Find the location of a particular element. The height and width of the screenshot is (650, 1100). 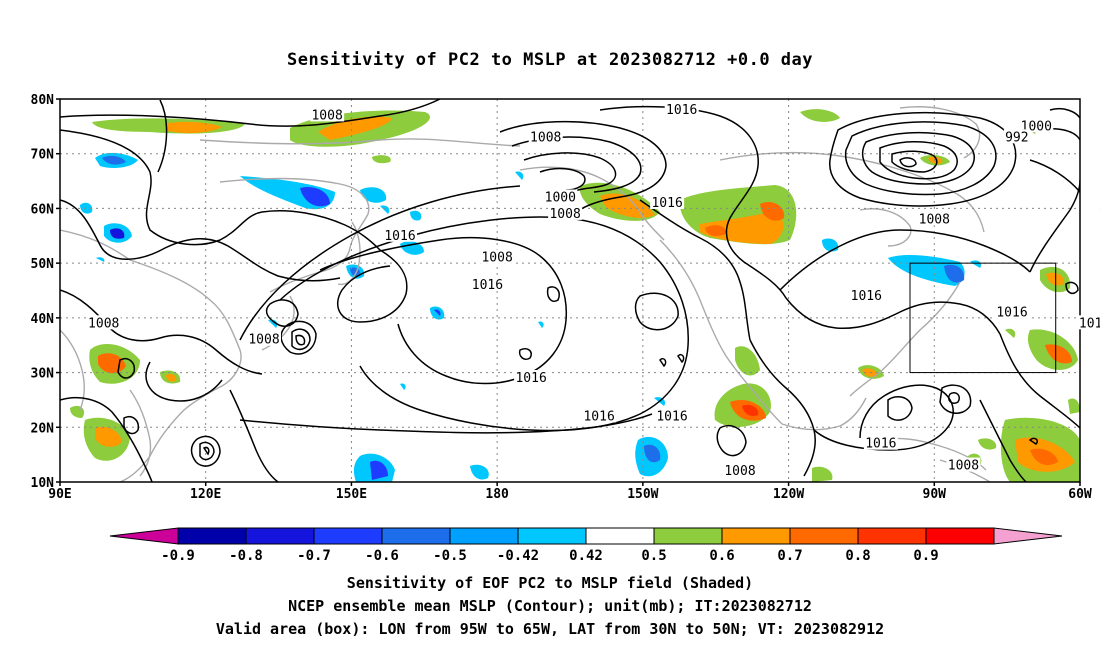

coastline-japan is located at coordinates (278, 323).